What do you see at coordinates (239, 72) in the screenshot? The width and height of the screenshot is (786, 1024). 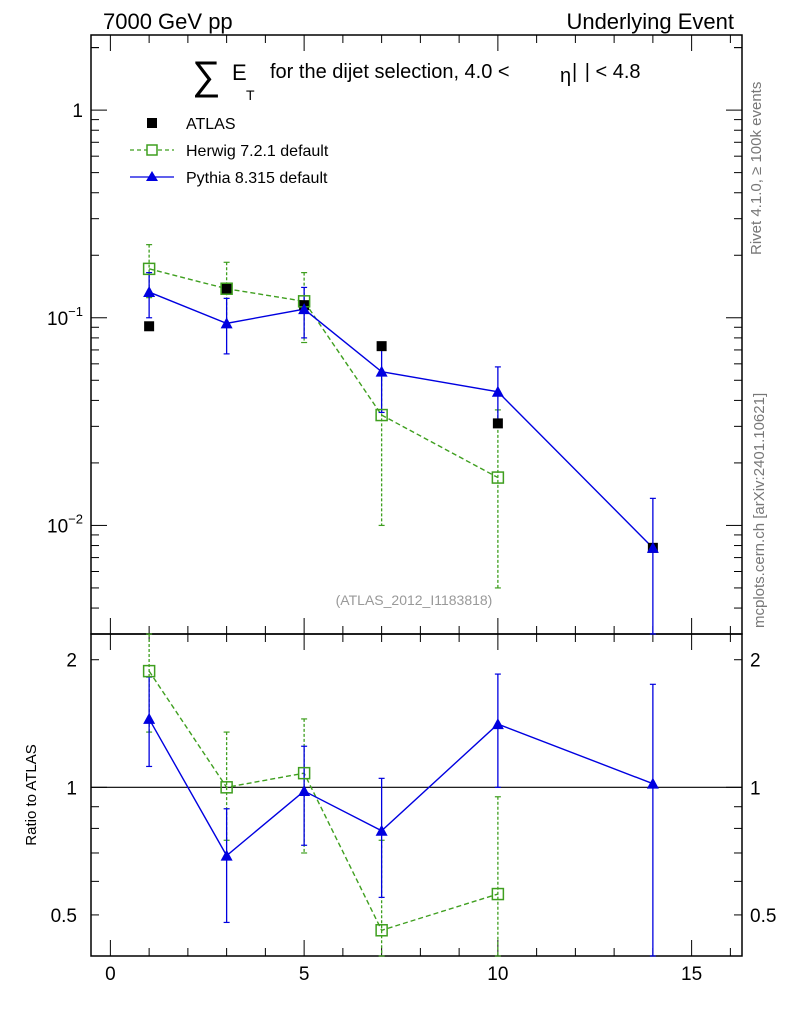 I see `title-e: E` at bounding box center [239, 72].